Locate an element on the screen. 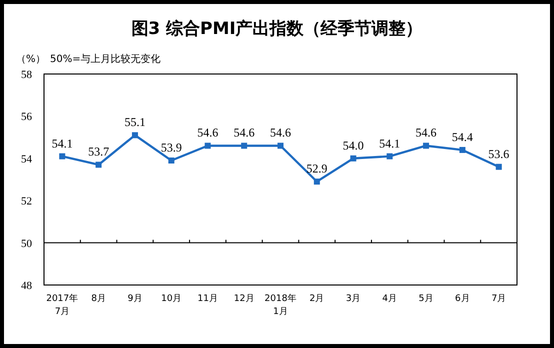 The width and height of the screenshot is (554, 348). text: 52.9 is located at coordinates (317, 169).